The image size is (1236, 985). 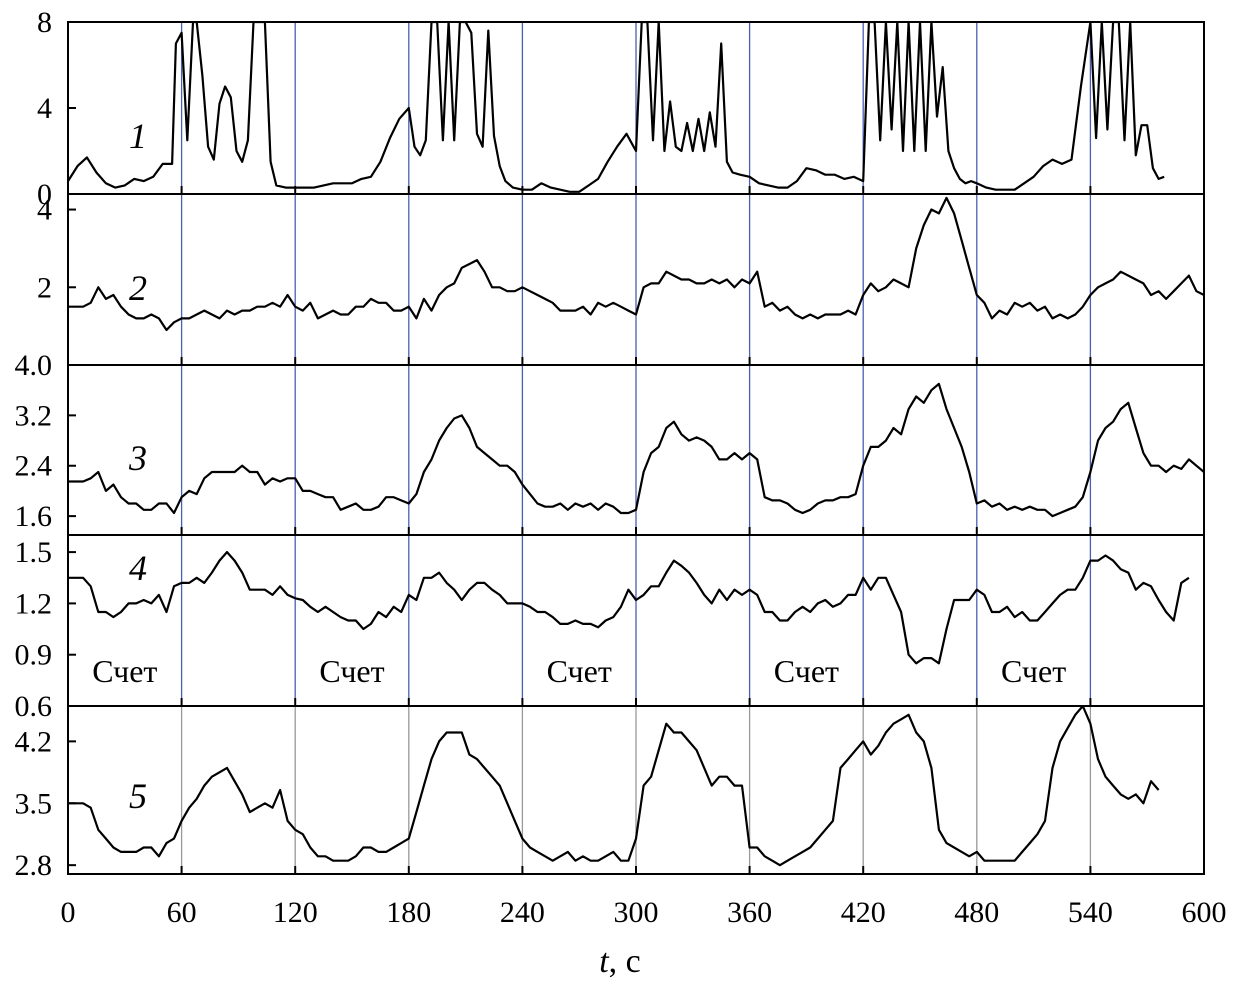 What do you see at coordinates (34, 655) in the screenshot?
I see `y-tick-label: 0.9` at bounding box center [34, 655].